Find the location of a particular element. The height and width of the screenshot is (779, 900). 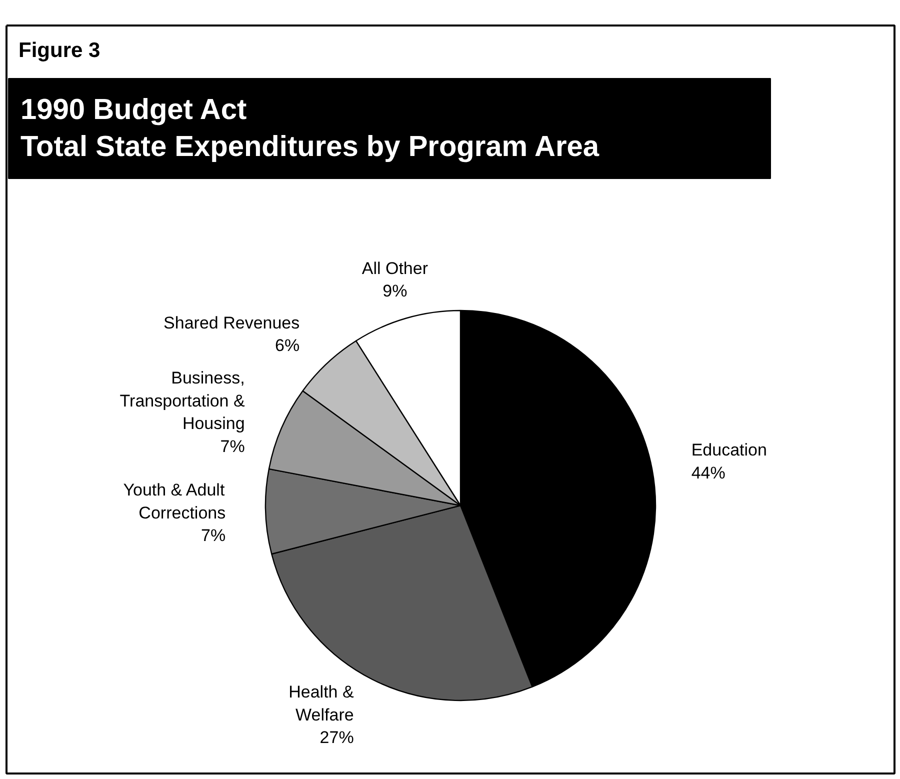

slice-label: Education is located at coordinates (729, 450).